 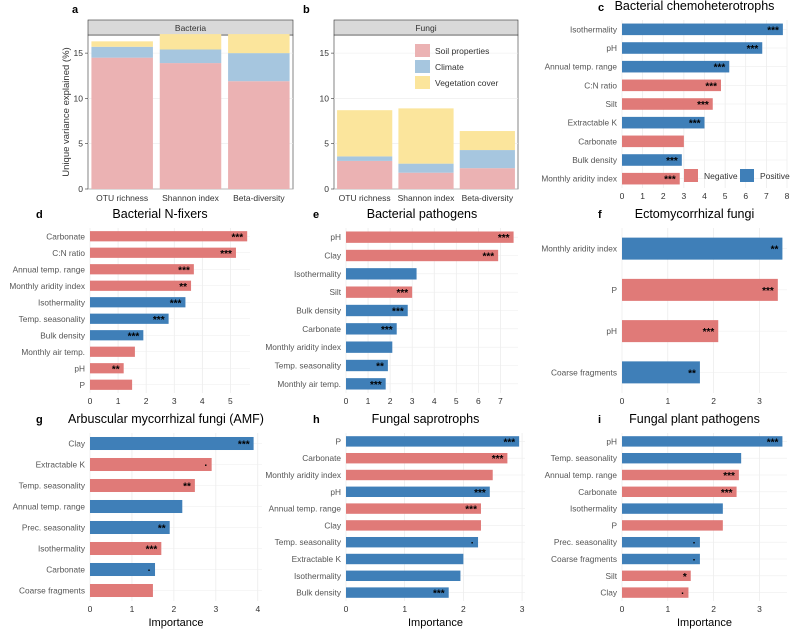 What do you see at coordinates (599, 420) in the screenshot?
I see `panel-letter: i` at bounding box center [599, 420].